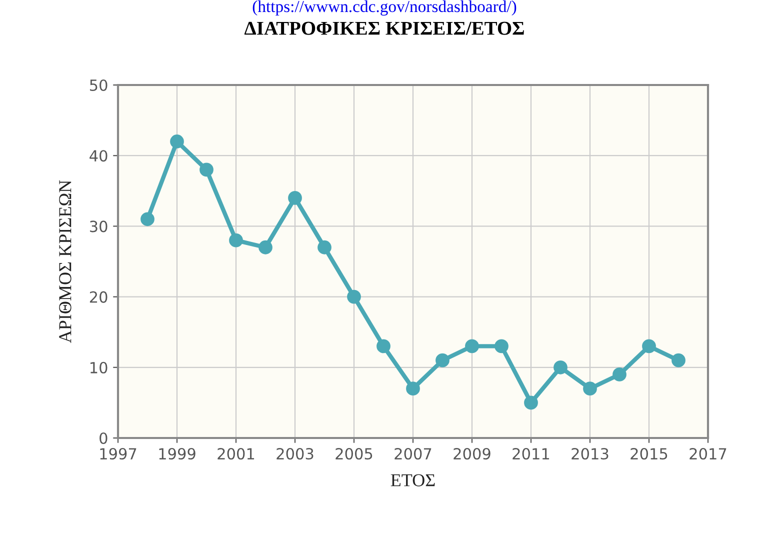  Describe the element at coordinates (708, 454) in the screenshot. I see `x-tick-label: 2017` at that location.